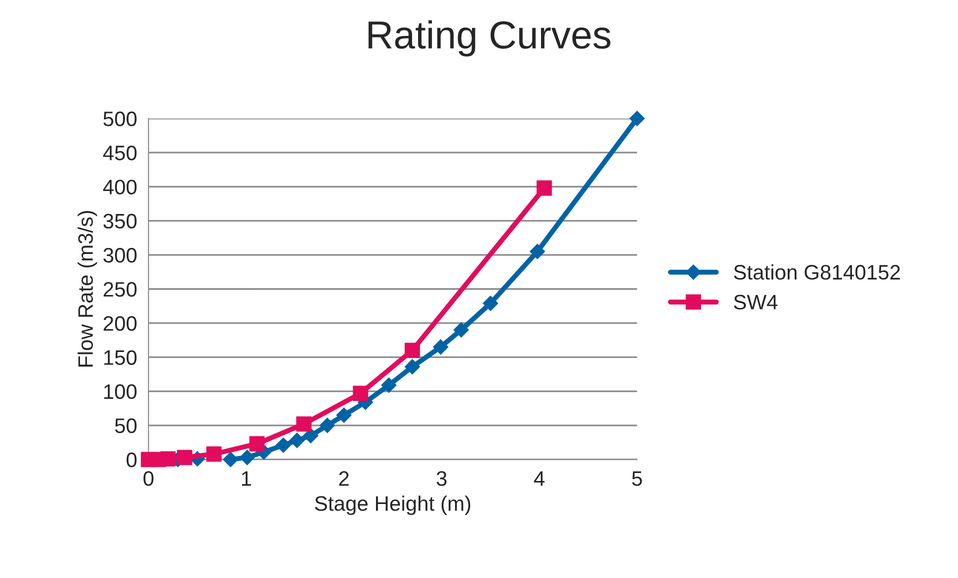 Image resolution: width=958 pixels, height=578 pixels. Describe the element at coordinates (392, 506) in the screenshot. I see `x-axis-title: Stage Height (m)` at that location.